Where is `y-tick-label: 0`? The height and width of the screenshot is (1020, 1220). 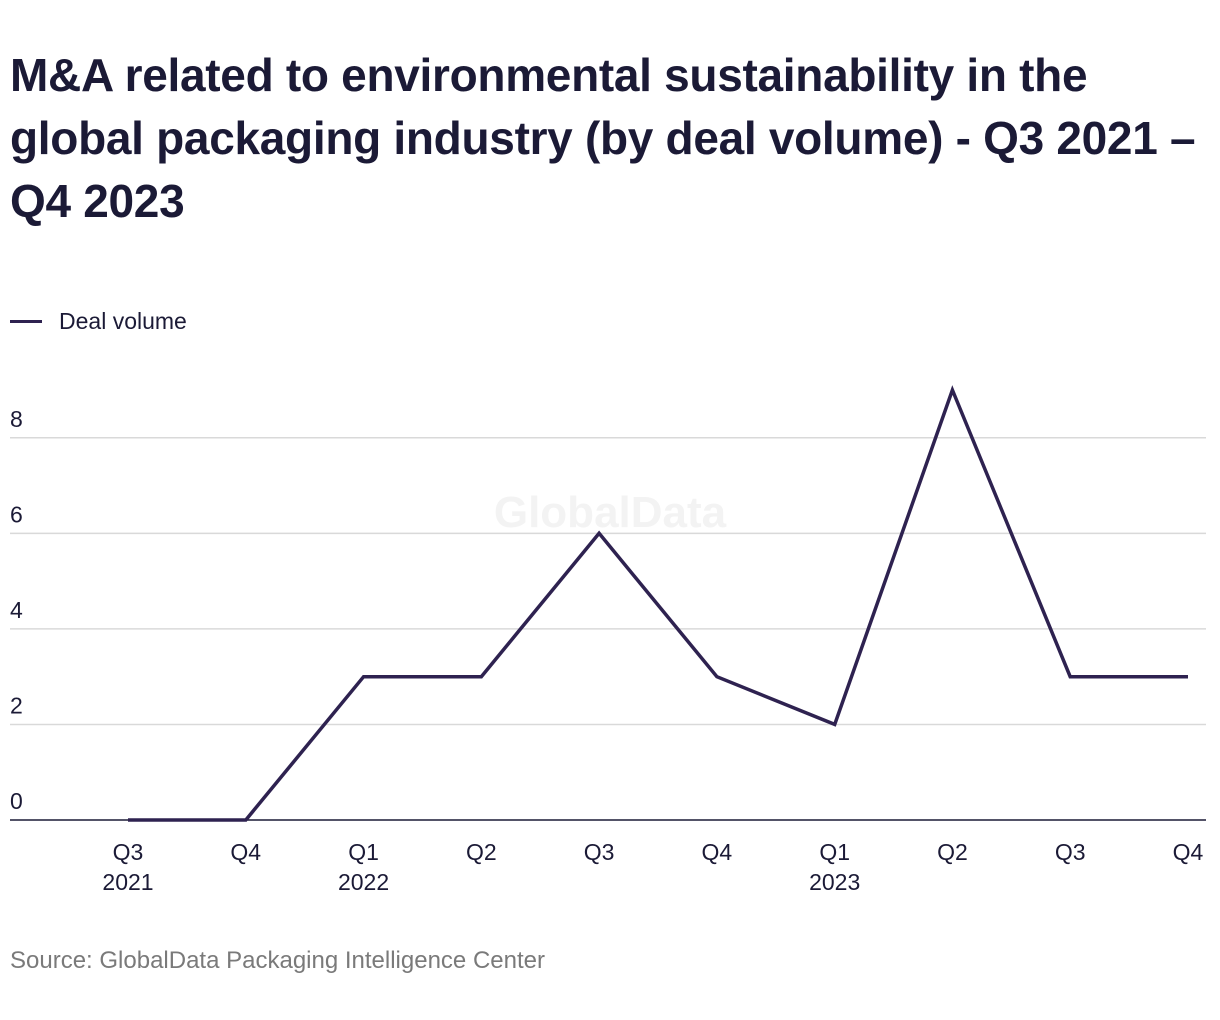
y-tick-label: 0 is located at coordinates (16, 801).